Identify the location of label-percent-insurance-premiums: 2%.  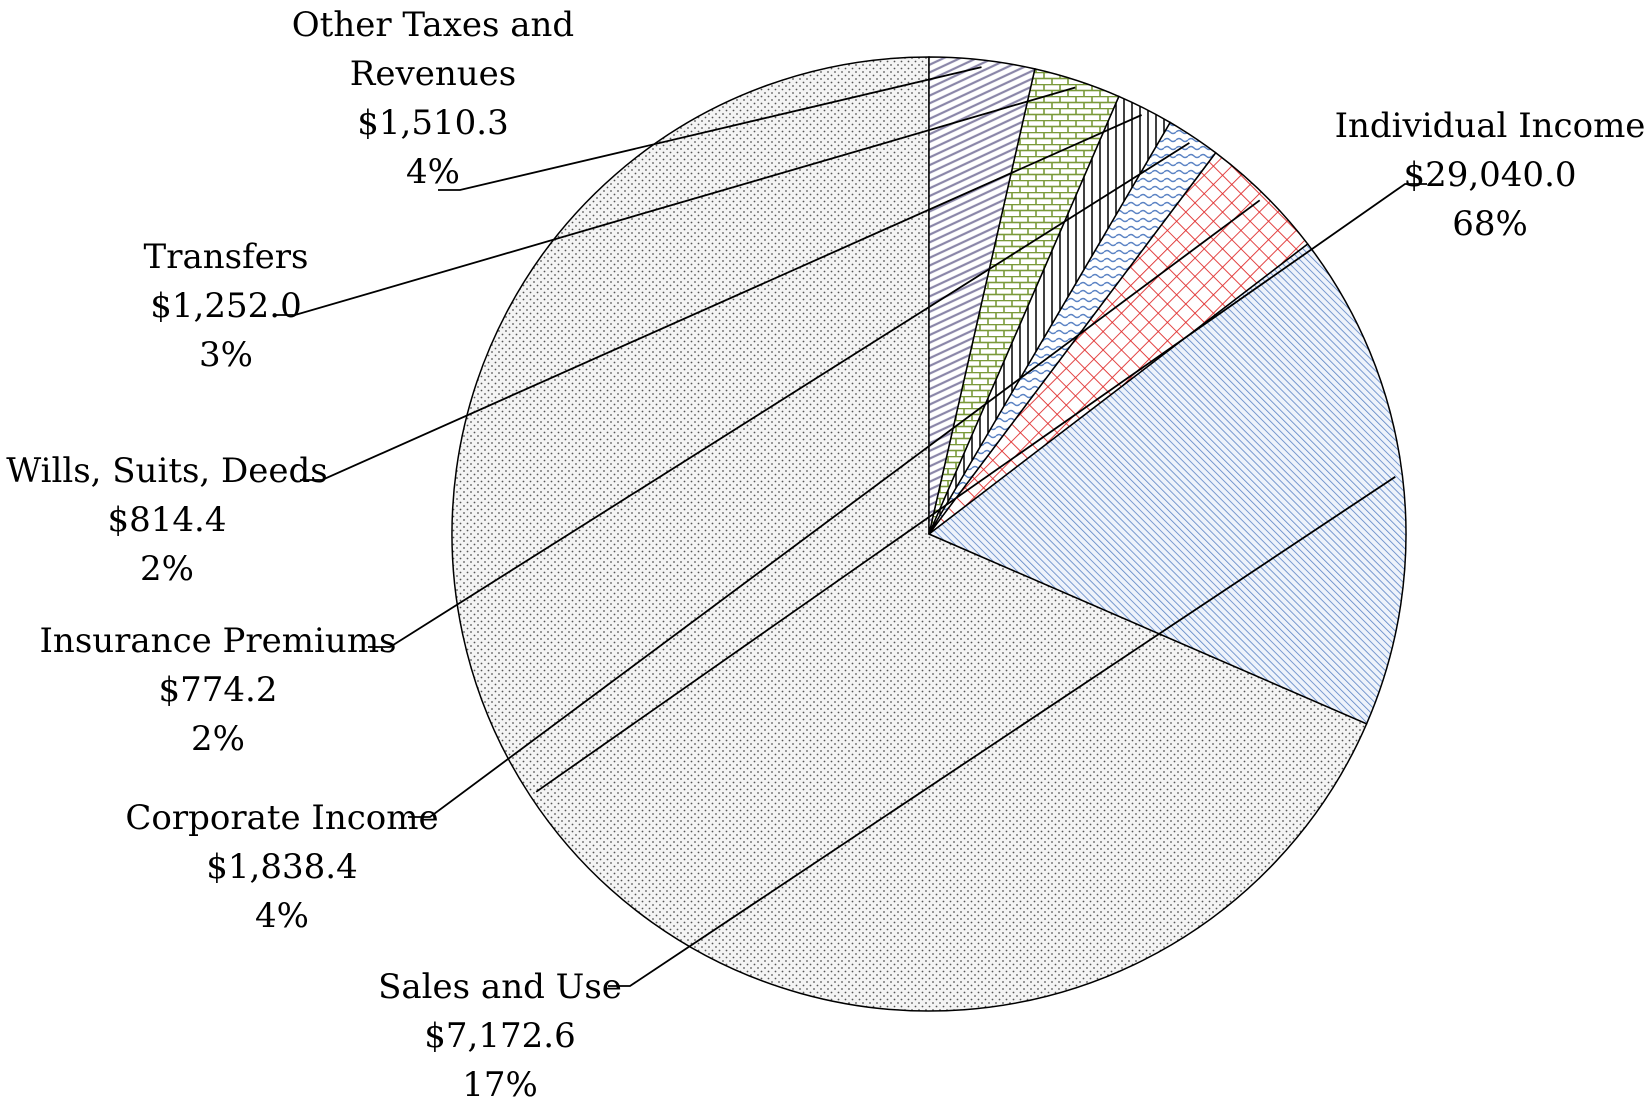
(218, 739).